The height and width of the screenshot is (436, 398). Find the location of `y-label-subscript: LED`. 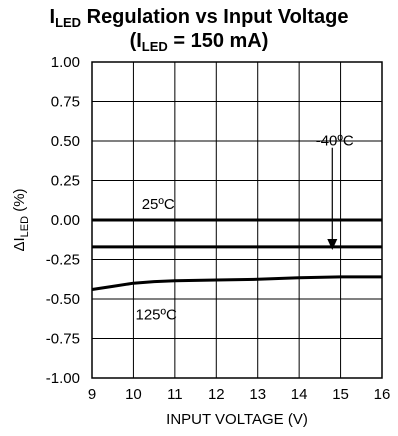

y-label-subscript: LED is located at coordinates (25, 226).